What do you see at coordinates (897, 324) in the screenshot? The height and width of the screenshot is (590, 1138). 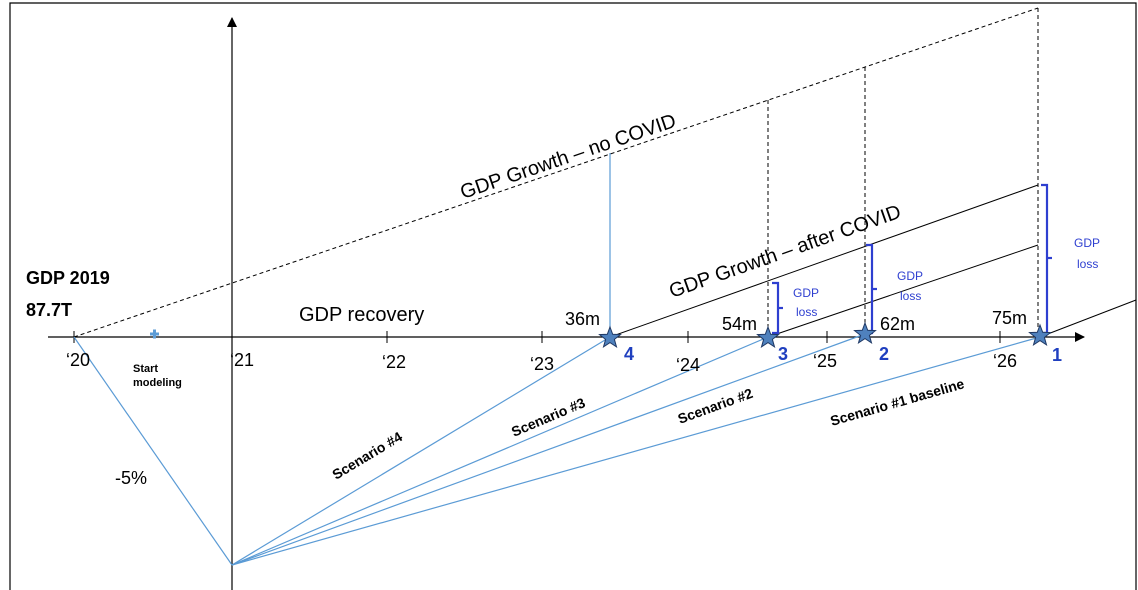 I see `months-label-2: 62m` at bounding box center [897, 324].